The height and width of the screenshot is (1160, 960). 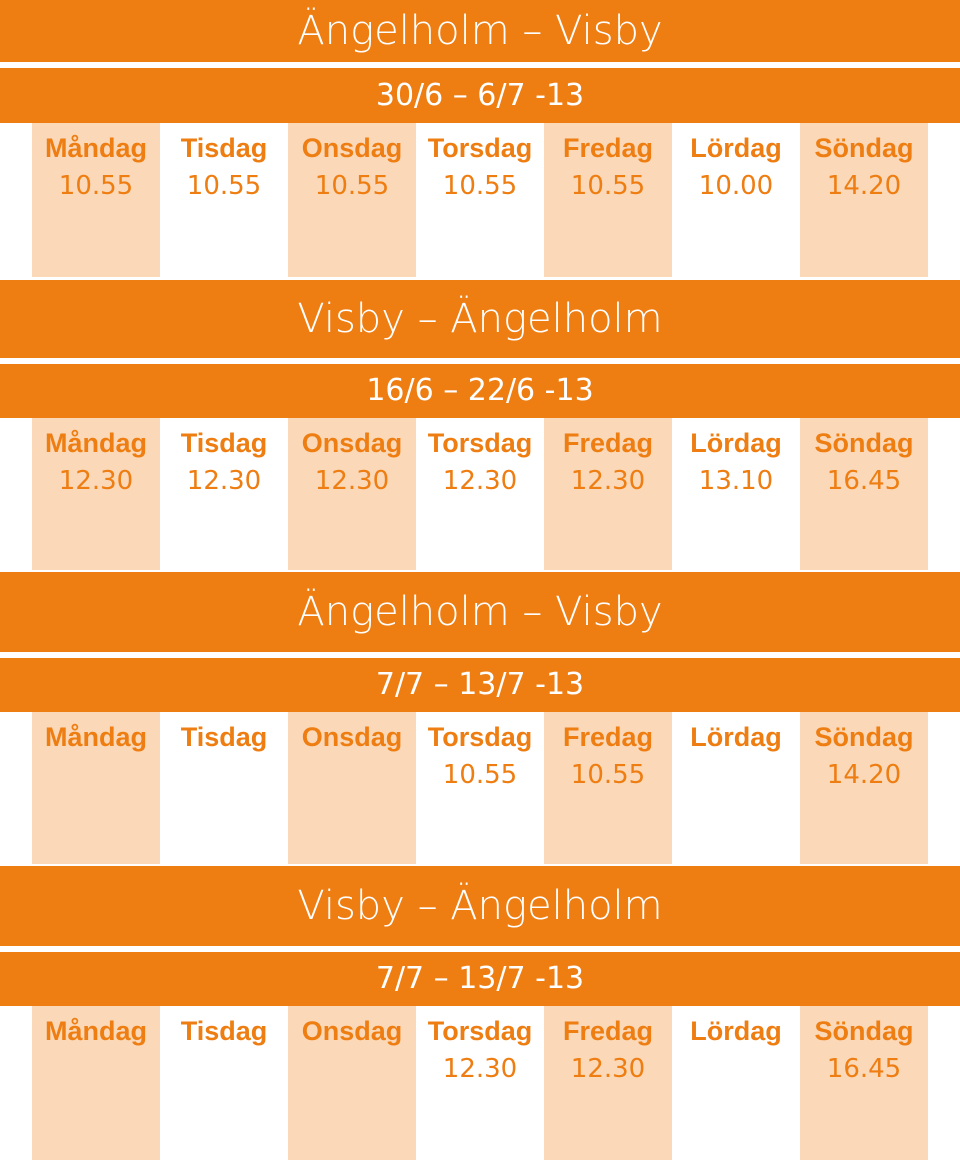 I want to click on day-column: Lördag 10.00, so click(x=736, y=200).